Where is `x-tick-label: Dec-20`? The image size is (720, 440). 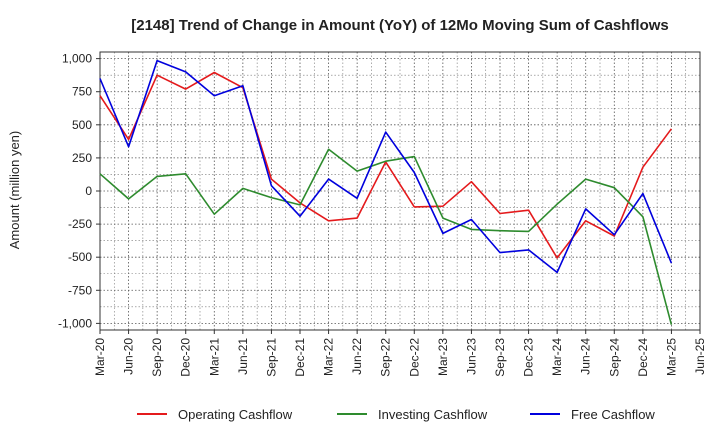 x-tick-label: Dec-20 is located at coordinates (186, 357).